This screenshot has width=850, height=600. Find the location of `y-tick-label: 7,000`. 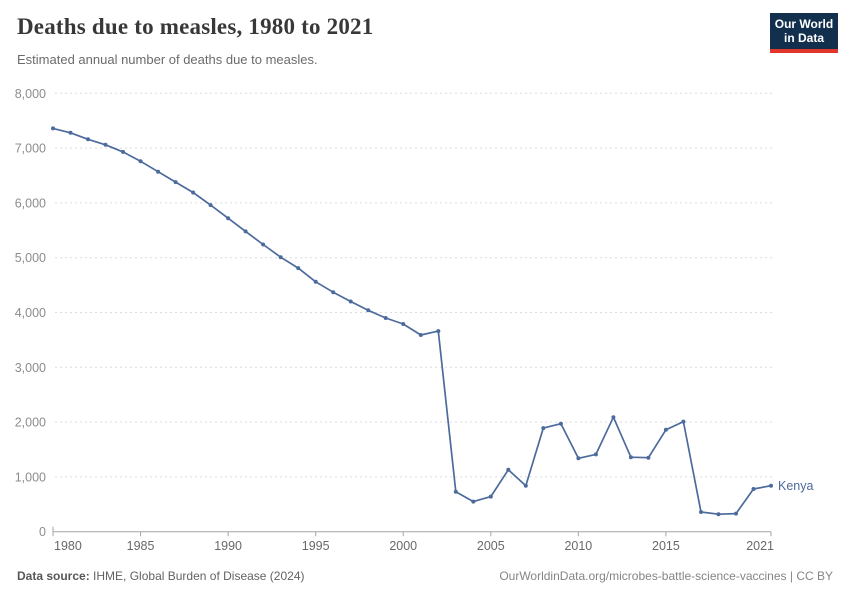

y-tick-label: 7,000 is located at coordinates (30, 149).